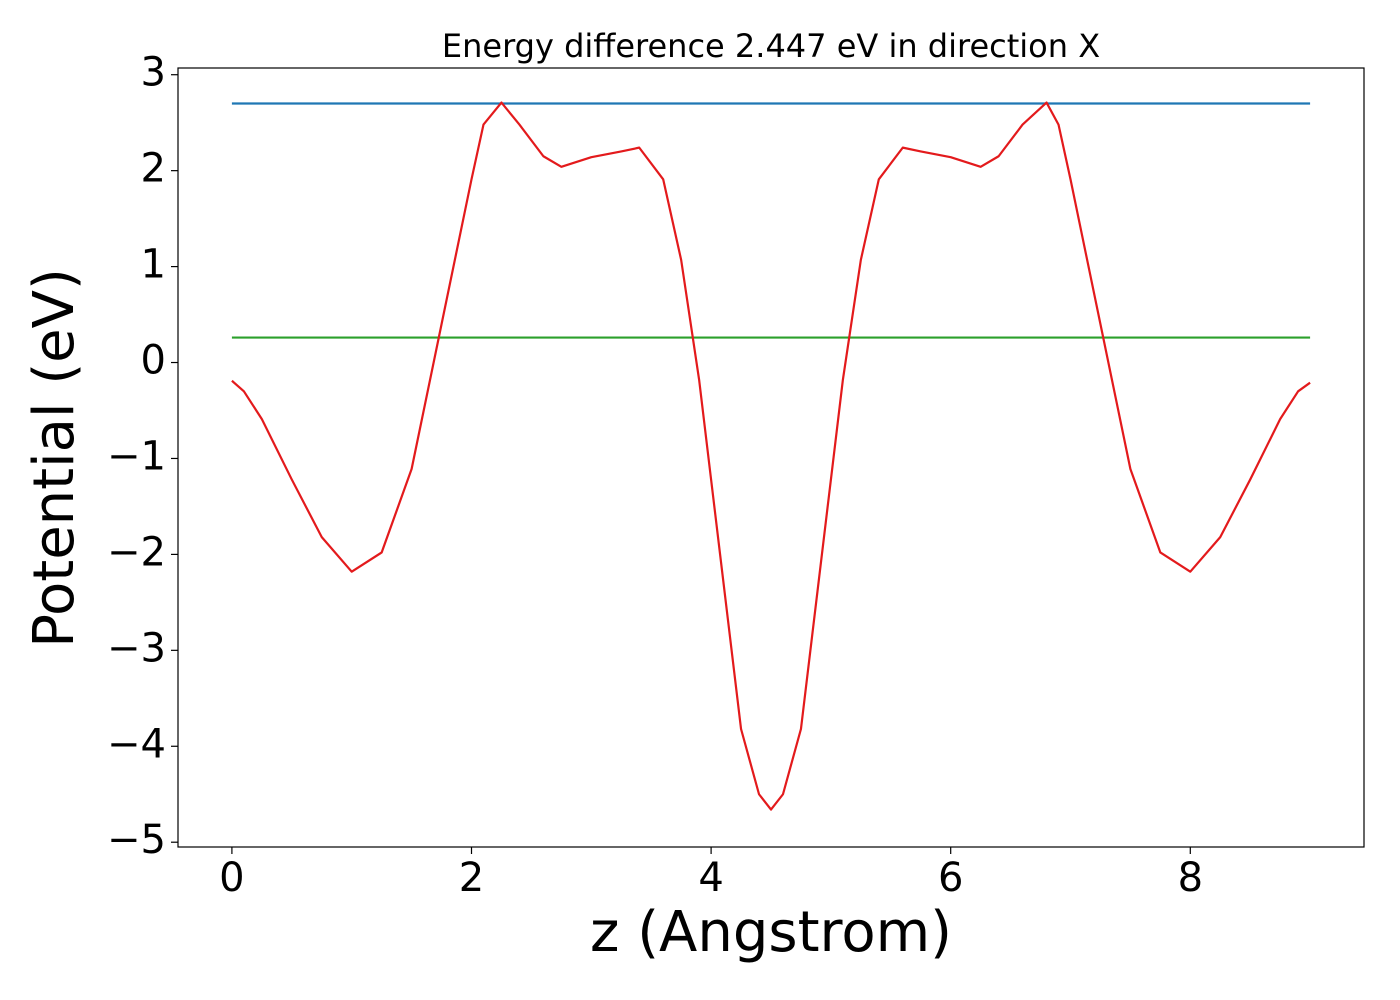 The image size is (1400, 1000). Describe the element at coordinates (136, 648) in the screenshot. I see `y-tick-label: −3` at that location.